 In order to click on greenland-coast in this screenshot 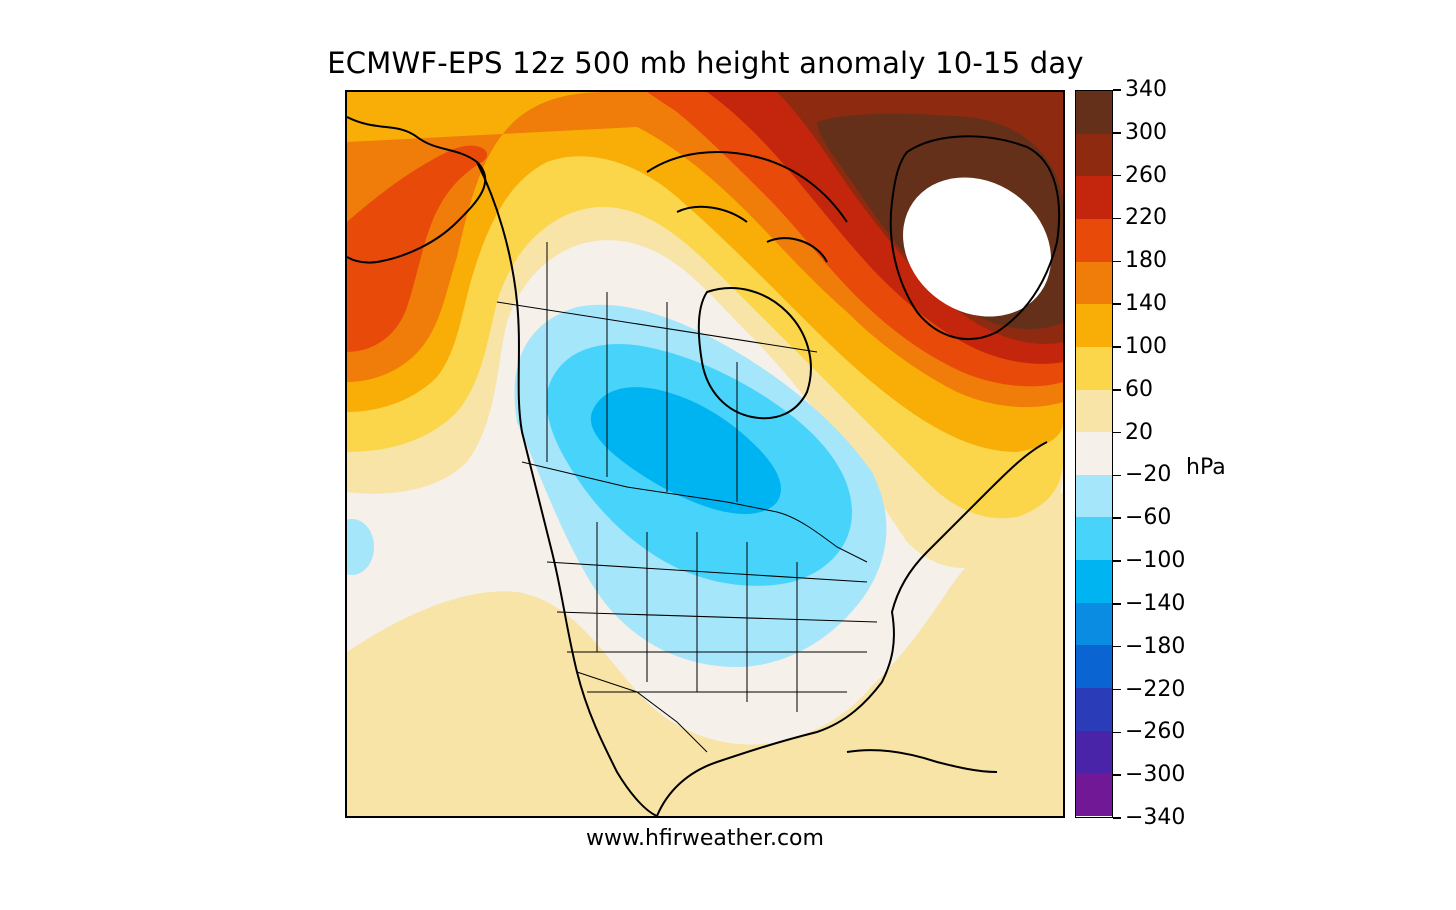, I will do `click(975, 238)`.